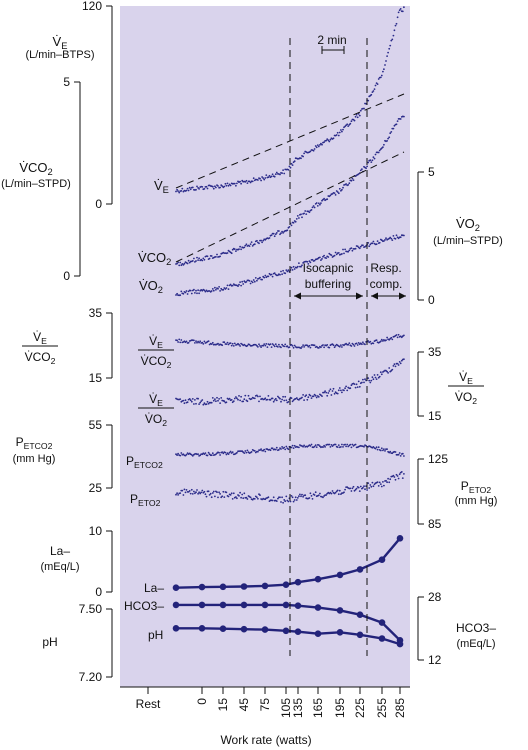 The width and height of the screenshot is (528, 750). I want to click on label-main: V̇, so click(153, 341).